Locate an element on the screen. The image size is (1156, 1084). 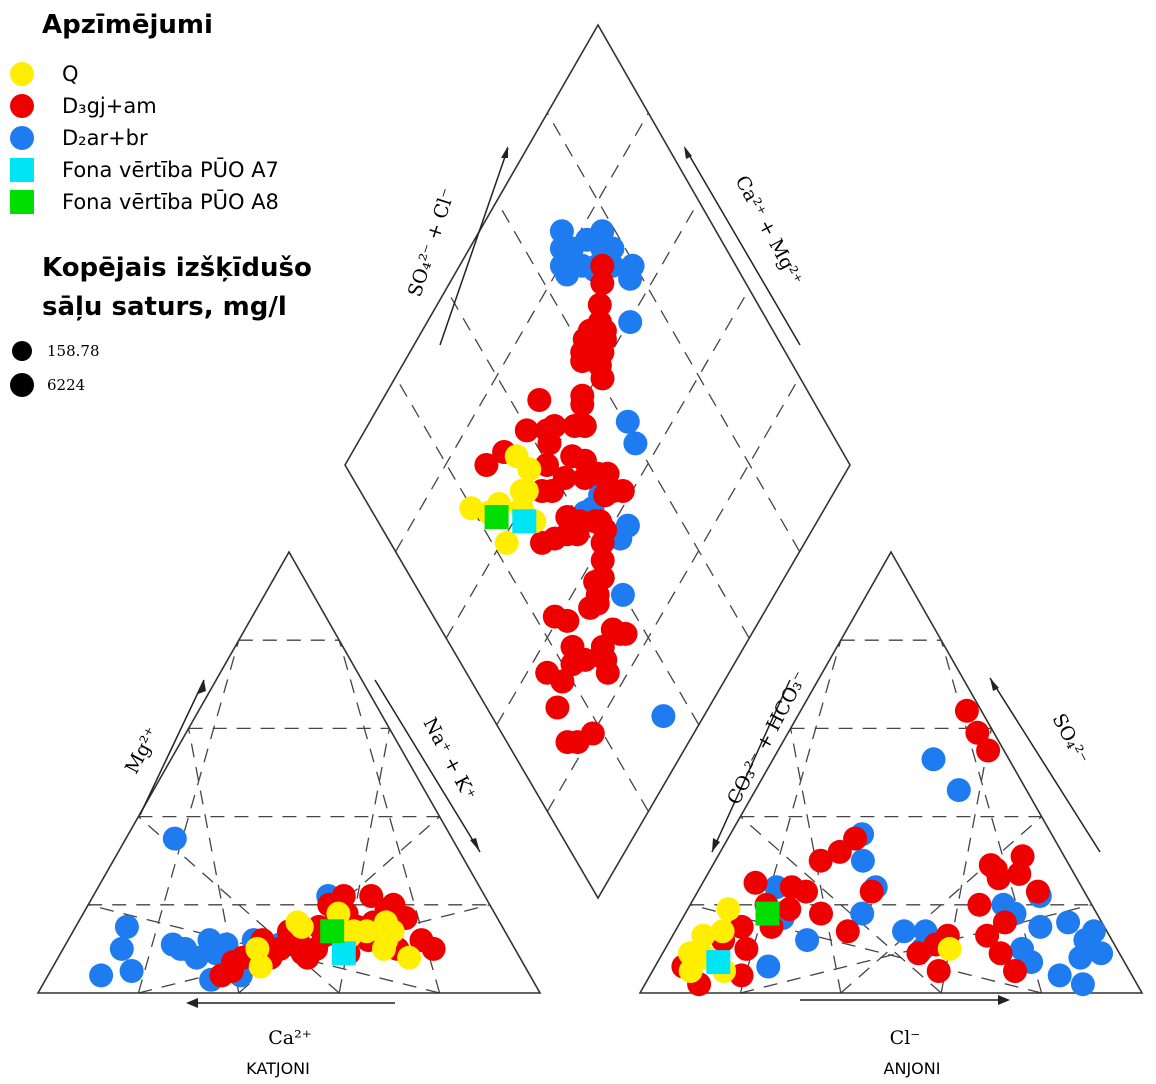
size-label-small: 158.78 is located at coordinates (73, 351).